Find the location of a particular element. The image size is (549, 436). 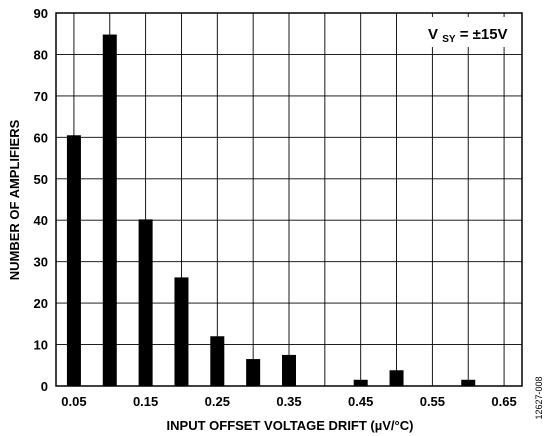

legend-box-background is located at coordinates (470, 32).